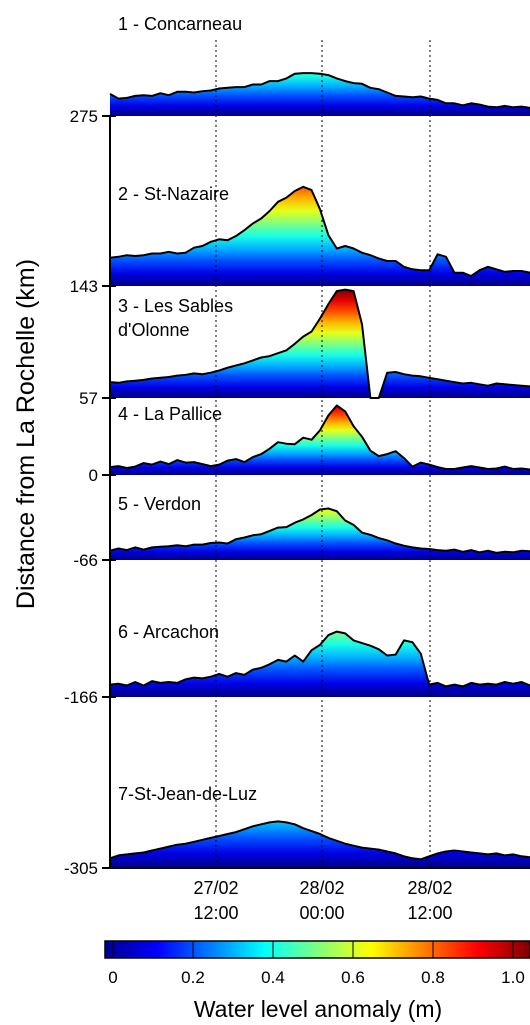  Describe the element at coordinates (173, 194) in the screenshot. I see `station-label: 2 - St-Nazaire` at that location.